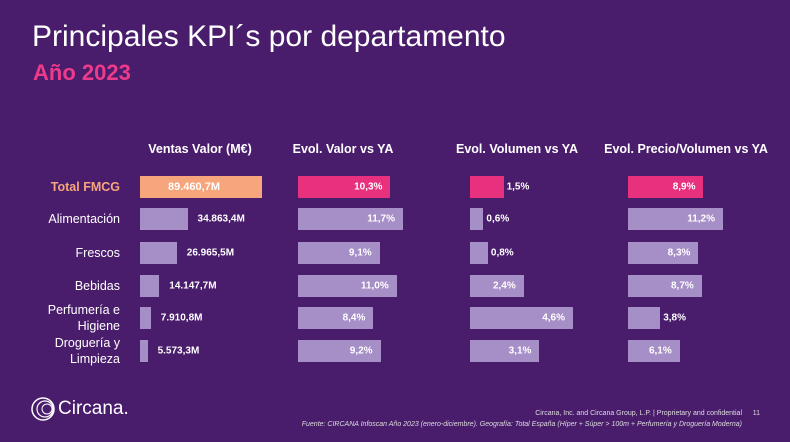  Describe the element at coordinates (84, 219) in the screenshot. I see `category-label: Alimentación` at that location.